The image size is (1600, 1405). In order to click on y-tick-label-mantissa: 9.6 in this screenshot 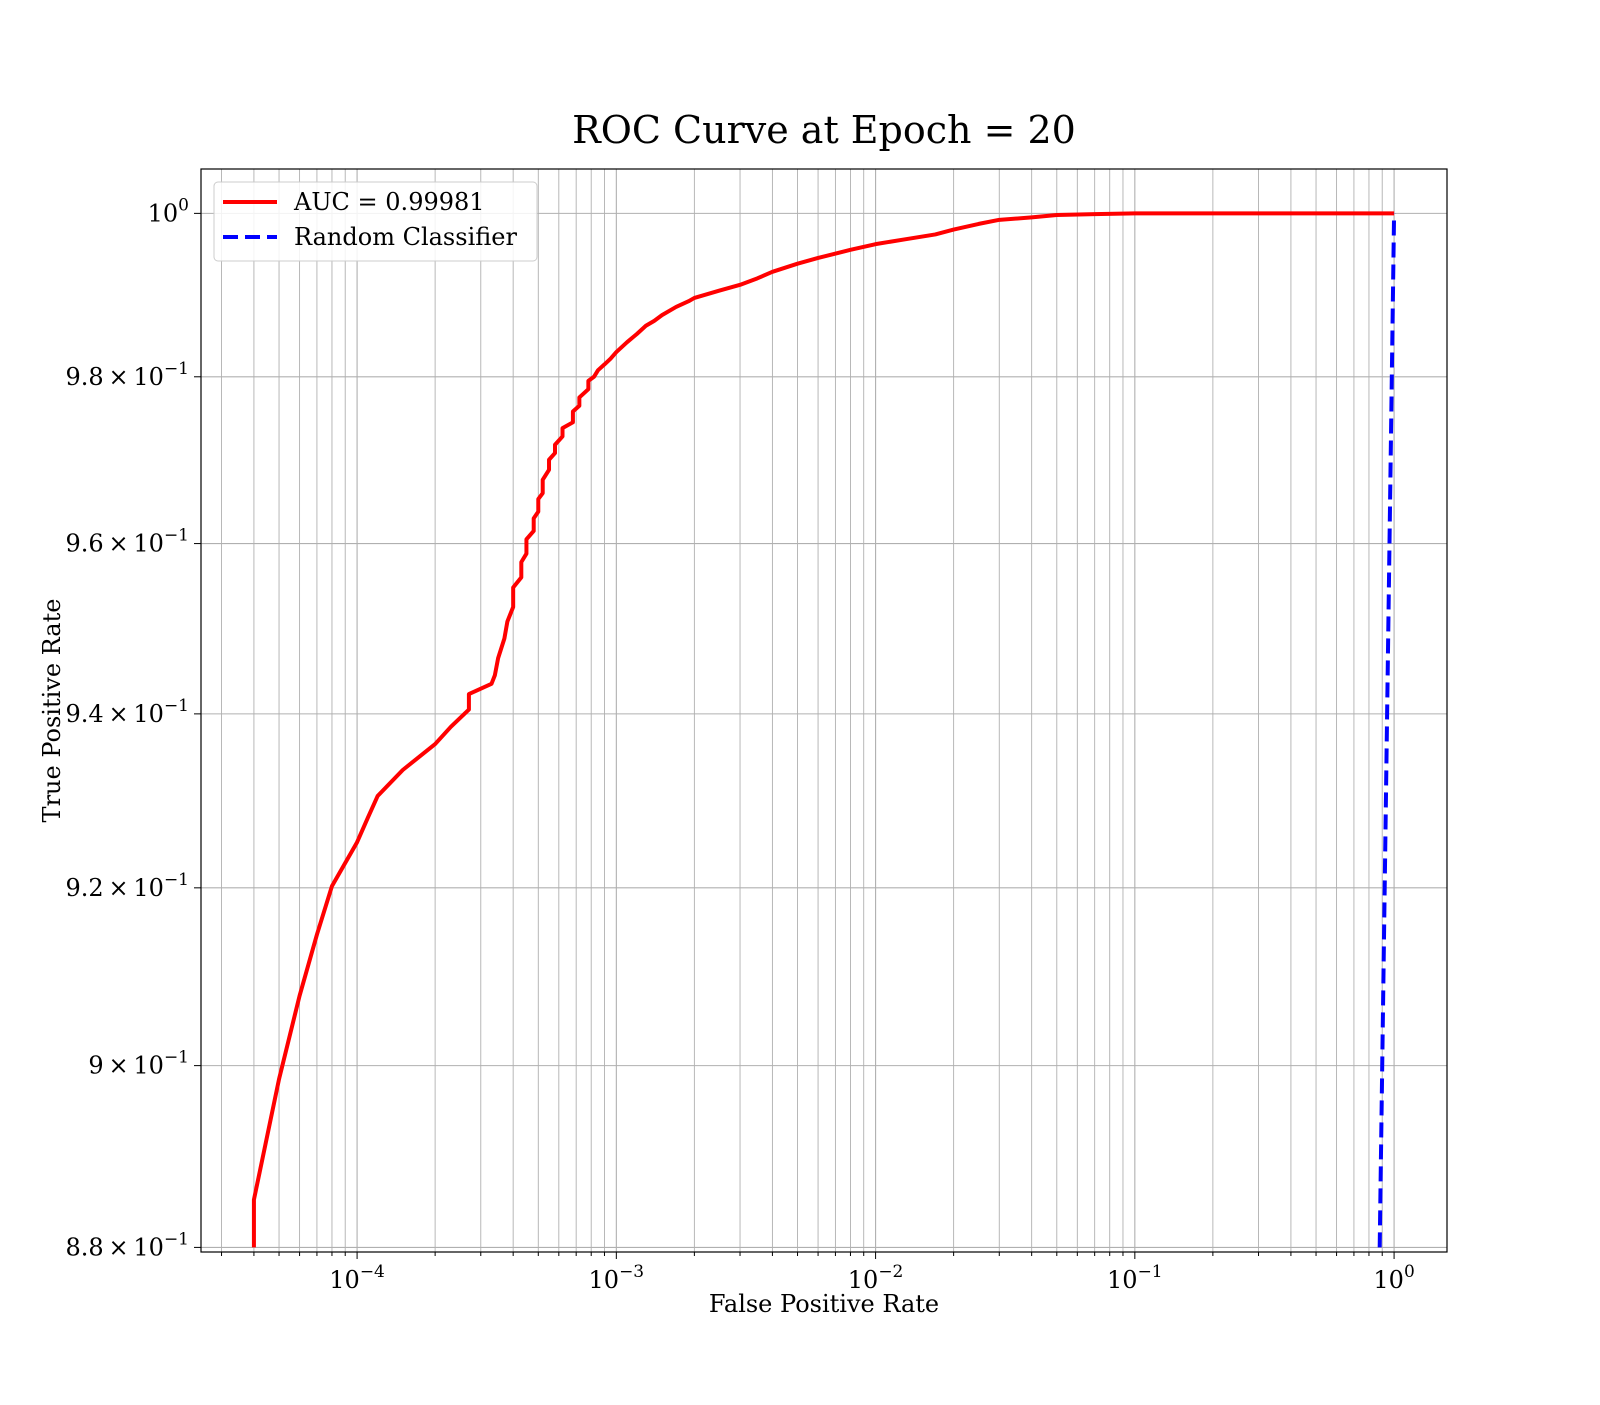, I will do `click(85, 544)`.